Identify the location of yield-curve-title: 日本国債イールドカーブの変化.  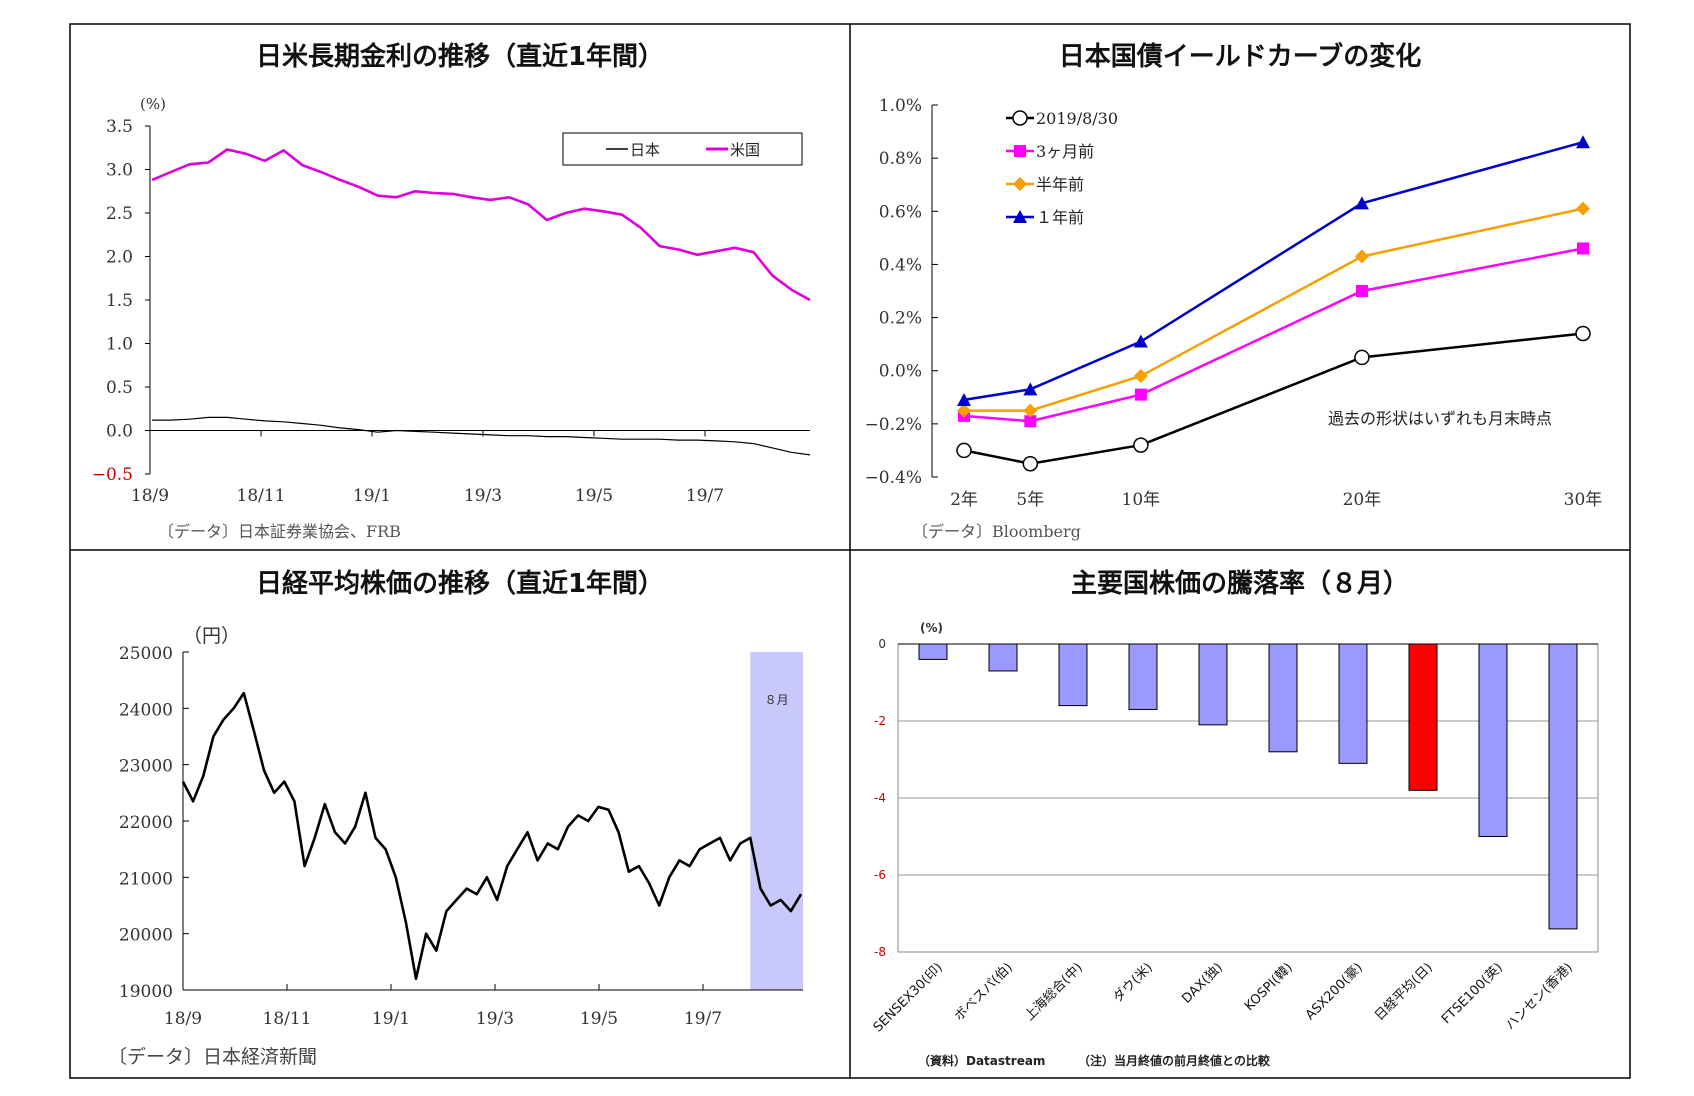
(1240, 56).